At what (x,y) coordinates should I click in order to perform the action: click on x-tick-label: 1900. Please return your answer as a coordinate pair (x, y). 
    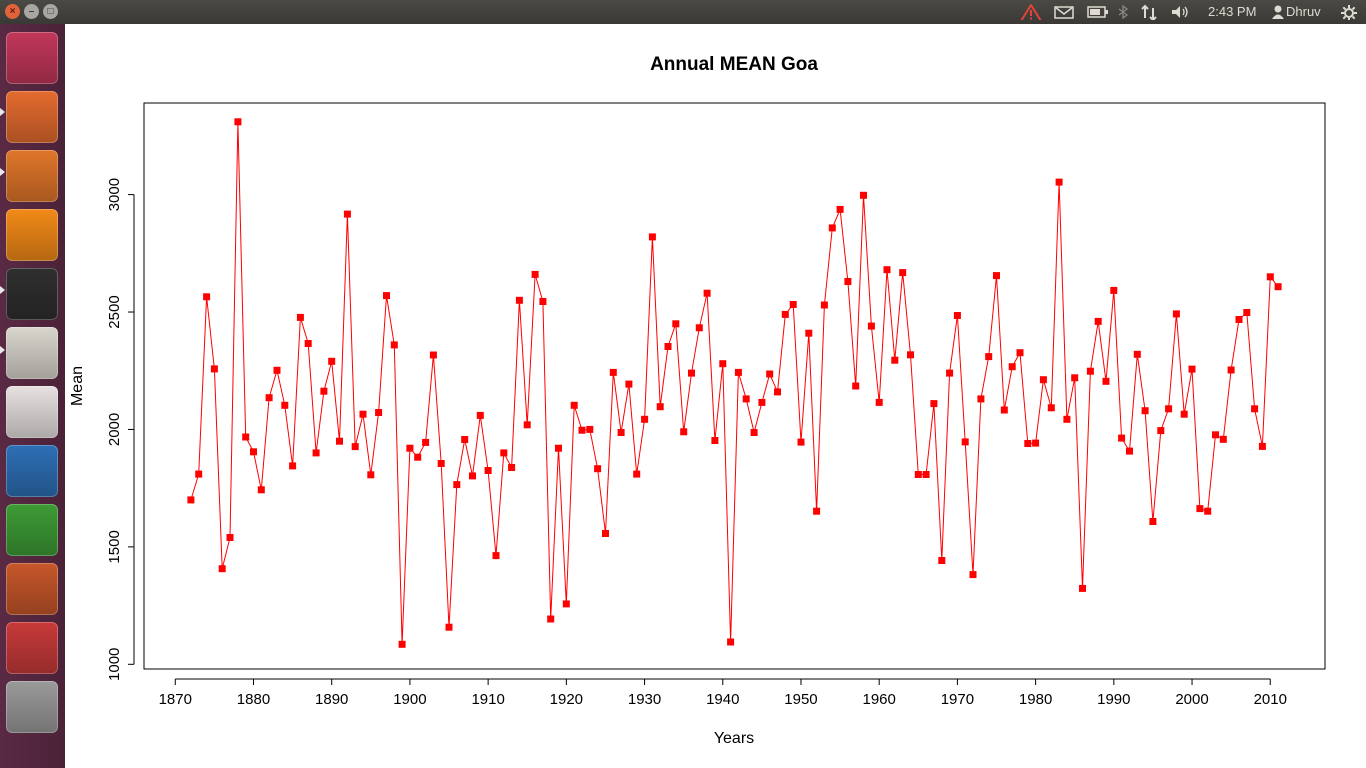
    Looking at the image, I should click on (409, 699).